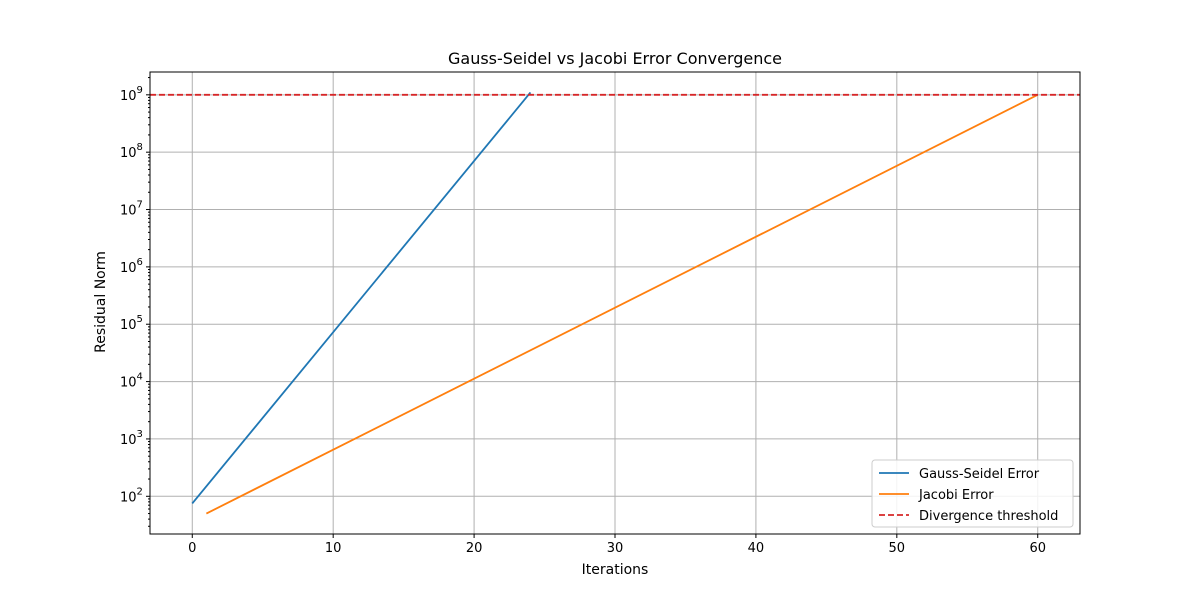  What do you see at coordinates (140, 262) in the screenshot?
I see `y-tick-exponent: 6` at bounding box center [140, 262].